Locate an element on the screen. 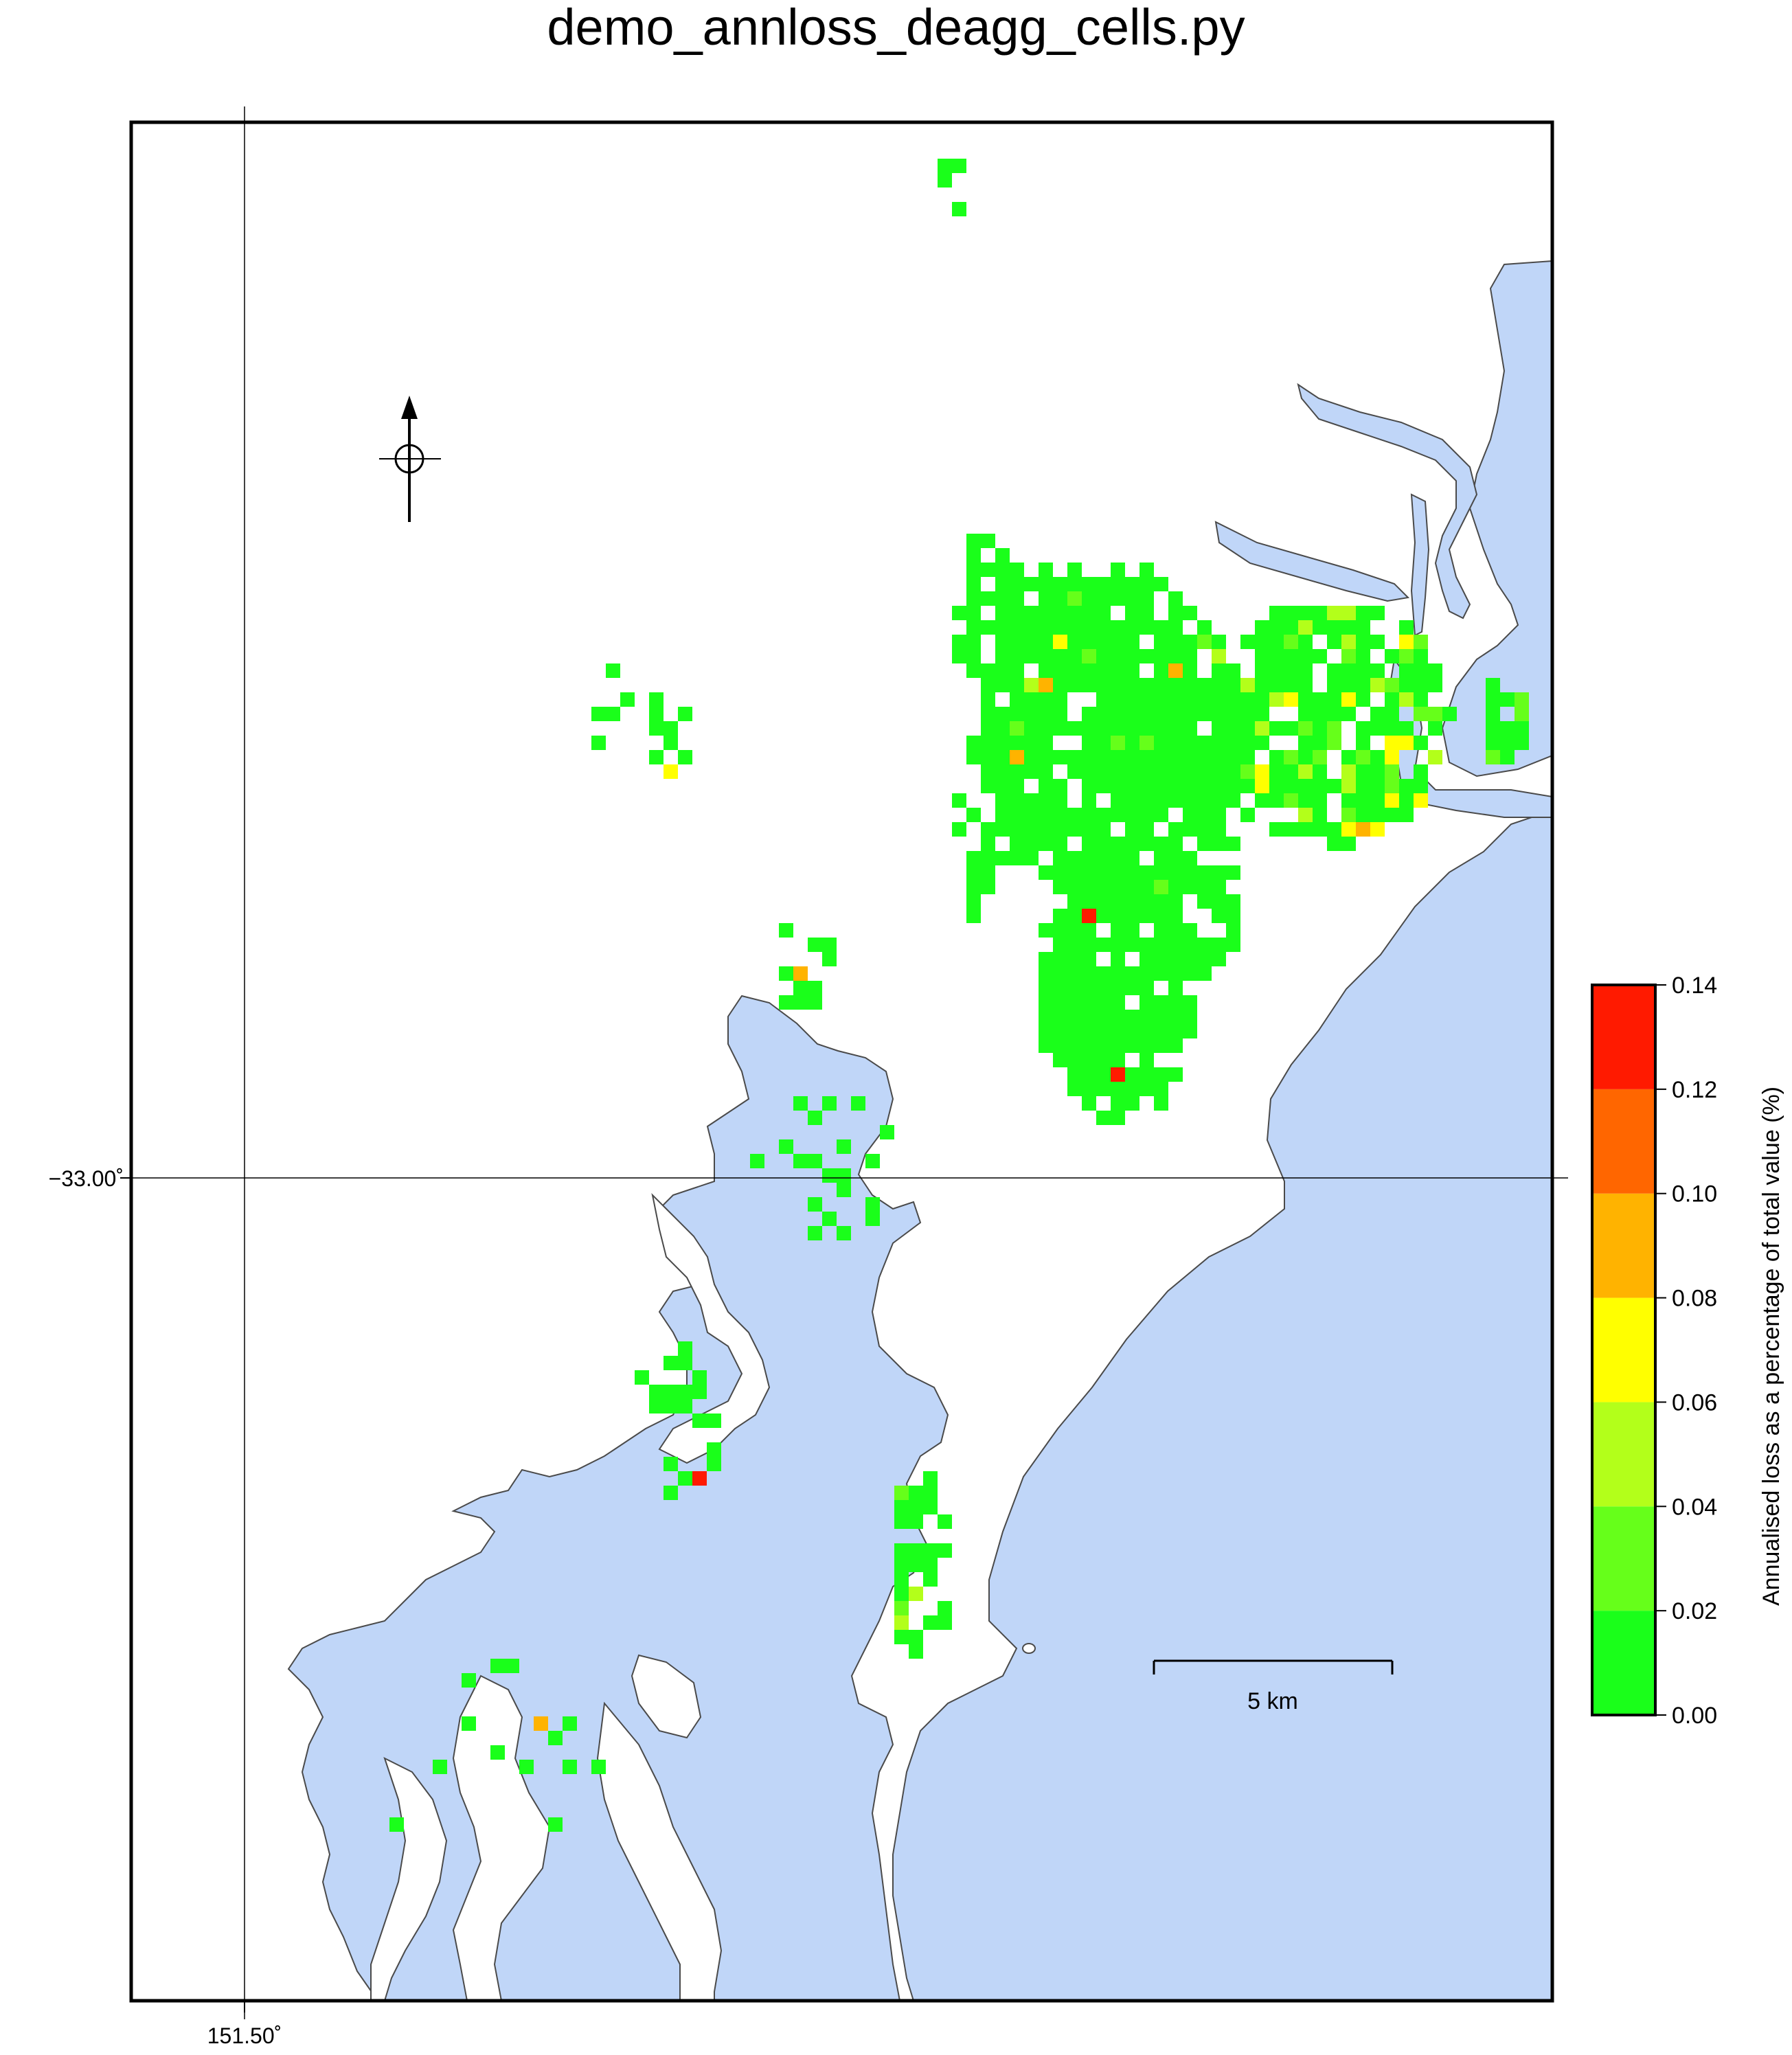  colorbar-tick-label: 0.06 is located at coordinates (1694, 1402).